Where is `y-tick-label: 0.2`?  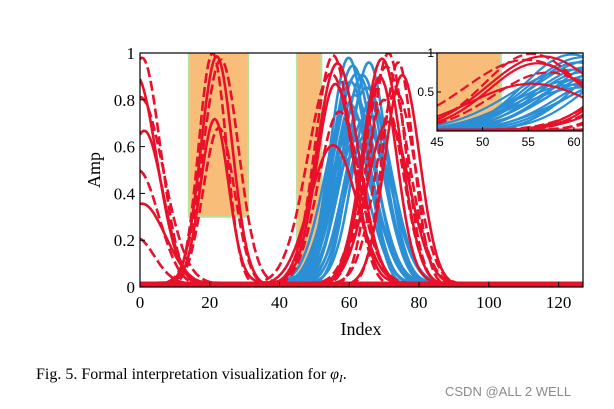
y-tick-label: 0.2 is located at coordinates (124, 240).